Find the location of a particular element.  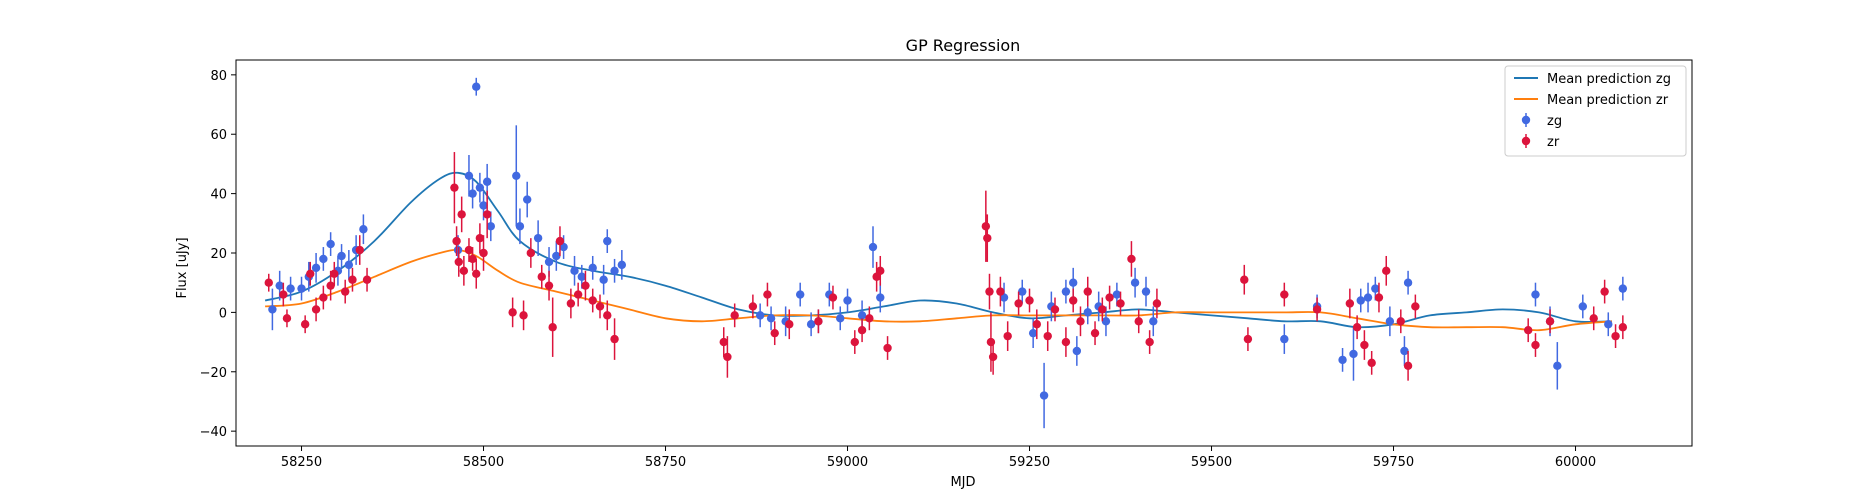

y-axis-label: Flux [uJy] is located at coordinates (182, 267).